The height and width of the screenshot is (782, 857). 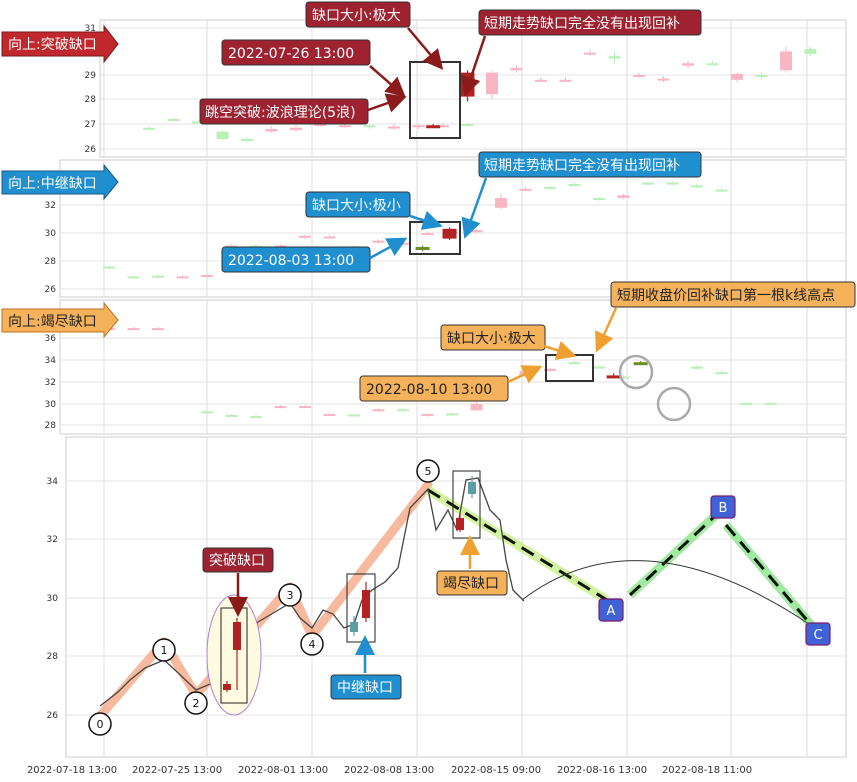 I want to click on top-wave-label: 跳空突破:波浪理论(5浪), so click(x=280, y=113).